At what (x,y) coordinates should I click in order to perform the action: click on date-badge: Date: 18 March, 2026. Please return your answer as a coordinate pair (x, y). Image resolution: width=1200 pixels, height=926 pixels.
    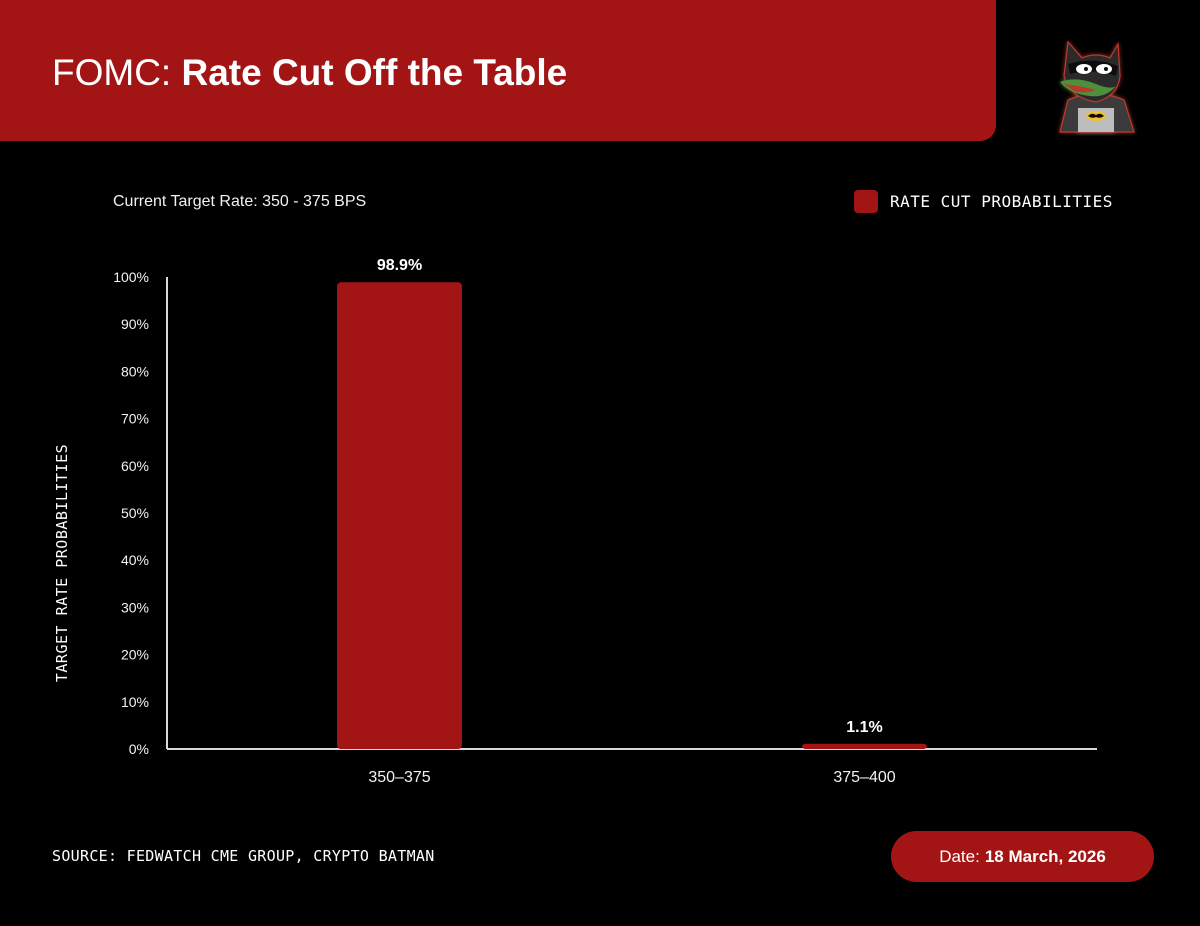
    Looking at the image, I should click on (1022, 856).